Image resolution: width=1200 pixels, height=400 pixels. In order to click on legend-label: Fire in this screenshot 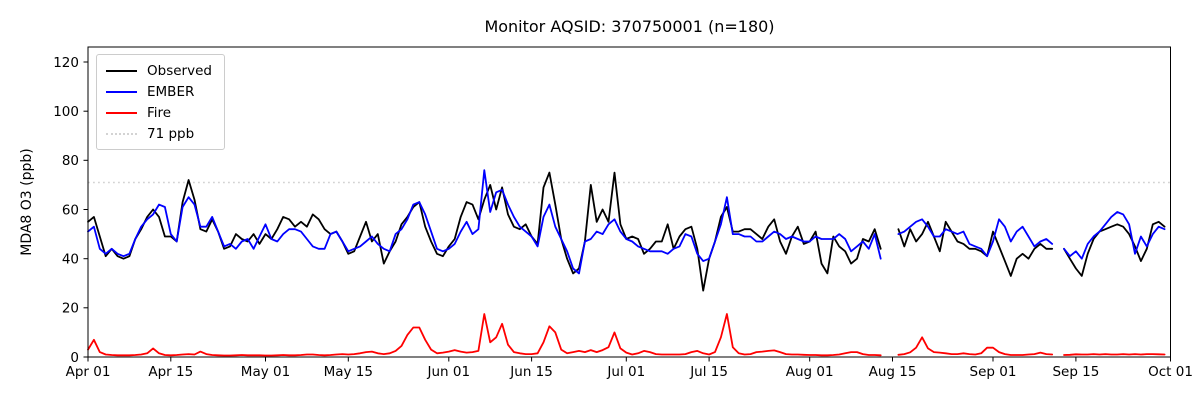, I will do `click(159, 112)`.